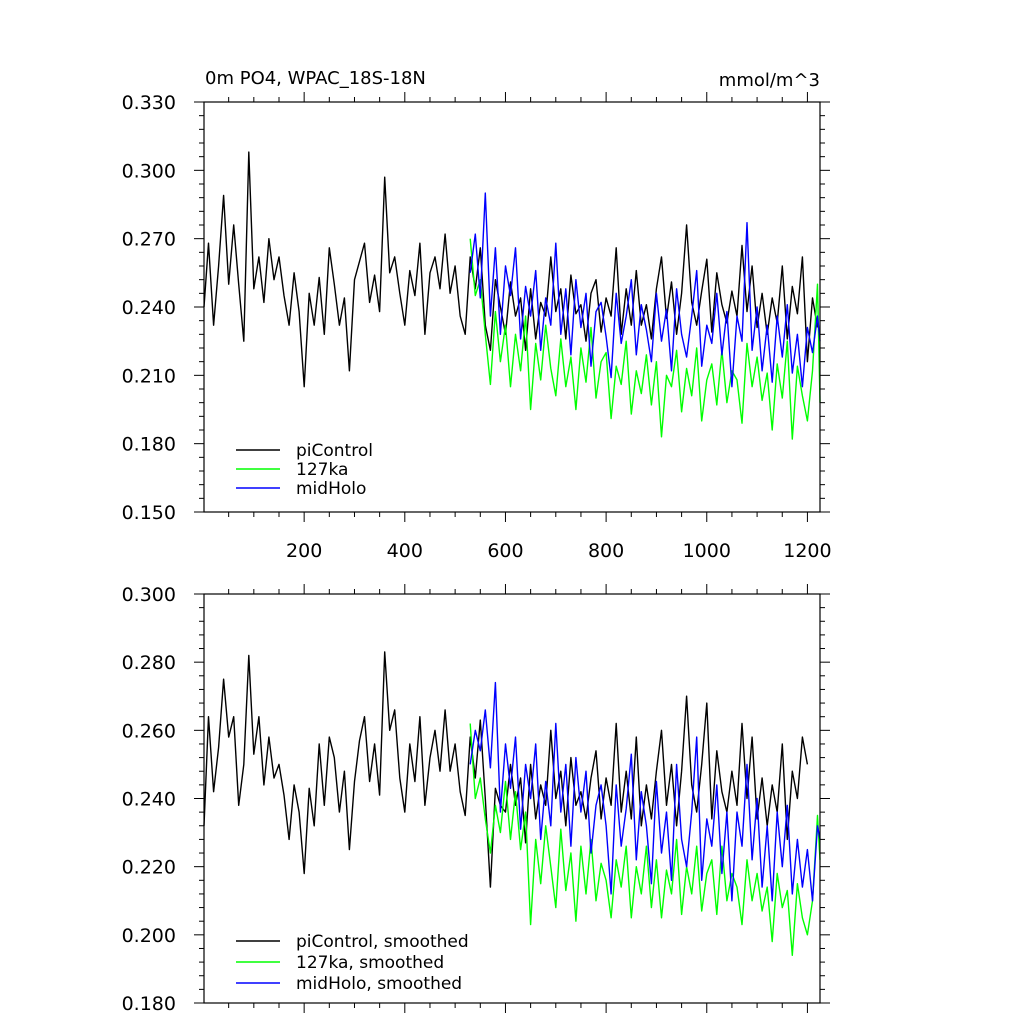 This screenshot has width=1024, height=1024. What do you see at coordinates (149, 1004) in the screenshot?
I see `bottom-y-tick-label: 0.180` at bounding box center [149, 1004].